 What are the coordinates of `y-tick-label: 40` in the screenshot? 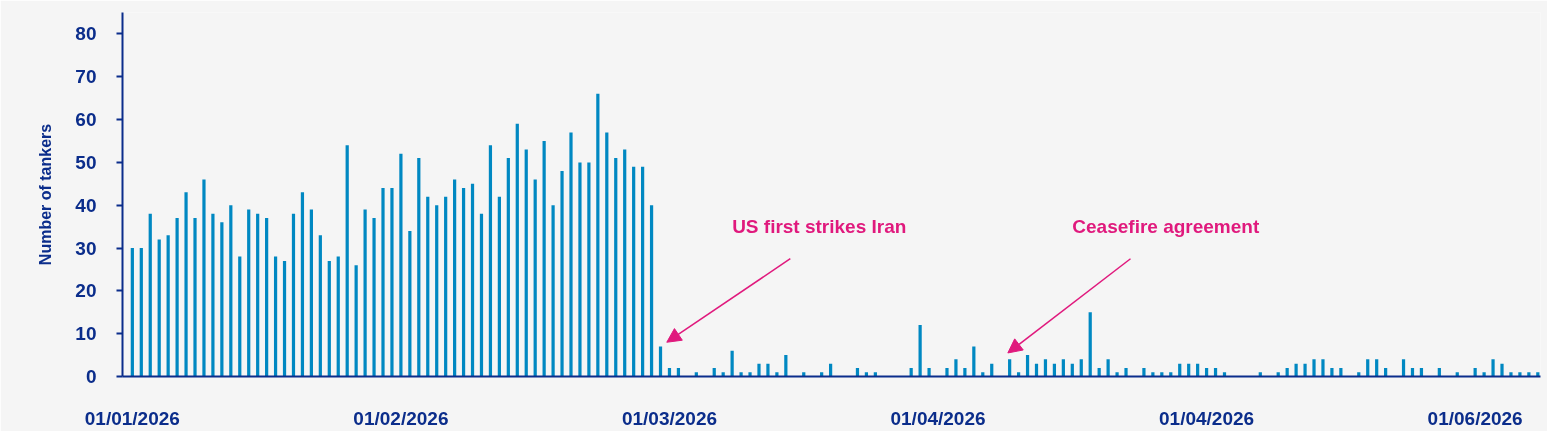 It's located at (86, 205).